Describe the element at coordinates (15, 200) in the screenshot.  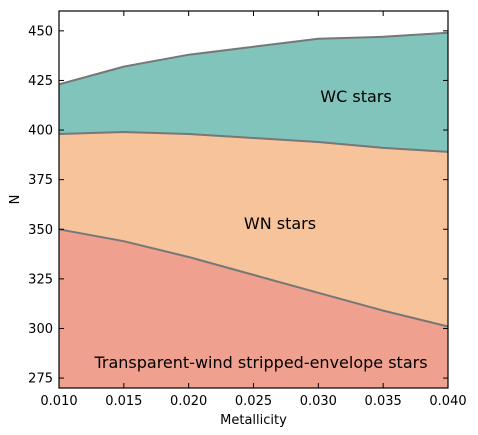
I see `y-axis-label: N` at that location.